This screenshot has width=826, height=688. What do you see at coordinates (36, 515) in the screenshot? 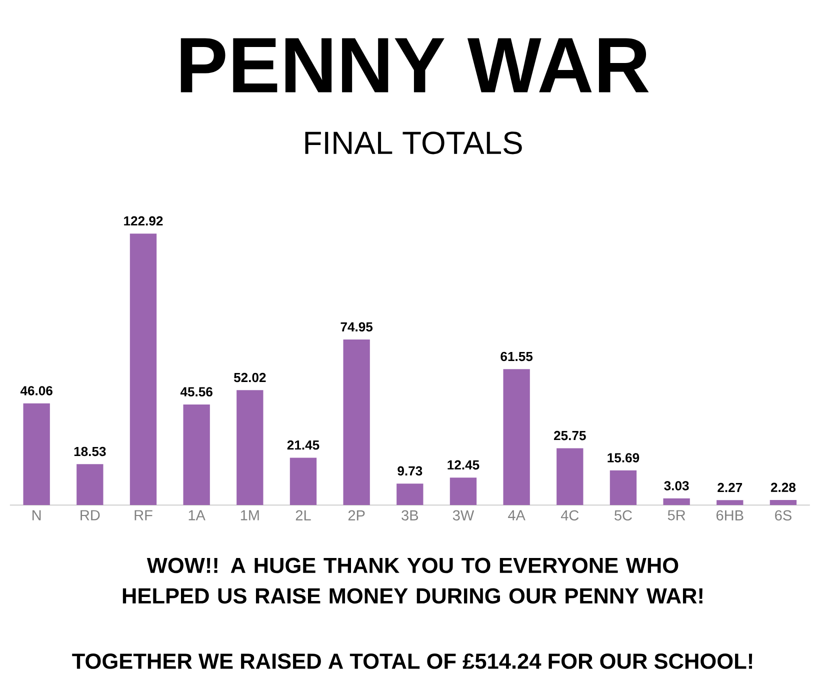
I see `x-tick-label: N` at bounding box center [36, 515].